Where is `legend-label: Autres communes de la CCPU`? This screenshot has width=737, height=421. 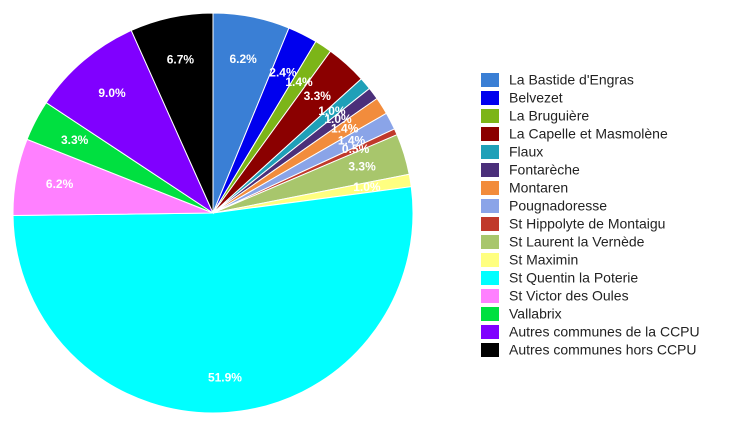 legend-label: Autres communes de la CCPU is located at coordinates (604, 332).